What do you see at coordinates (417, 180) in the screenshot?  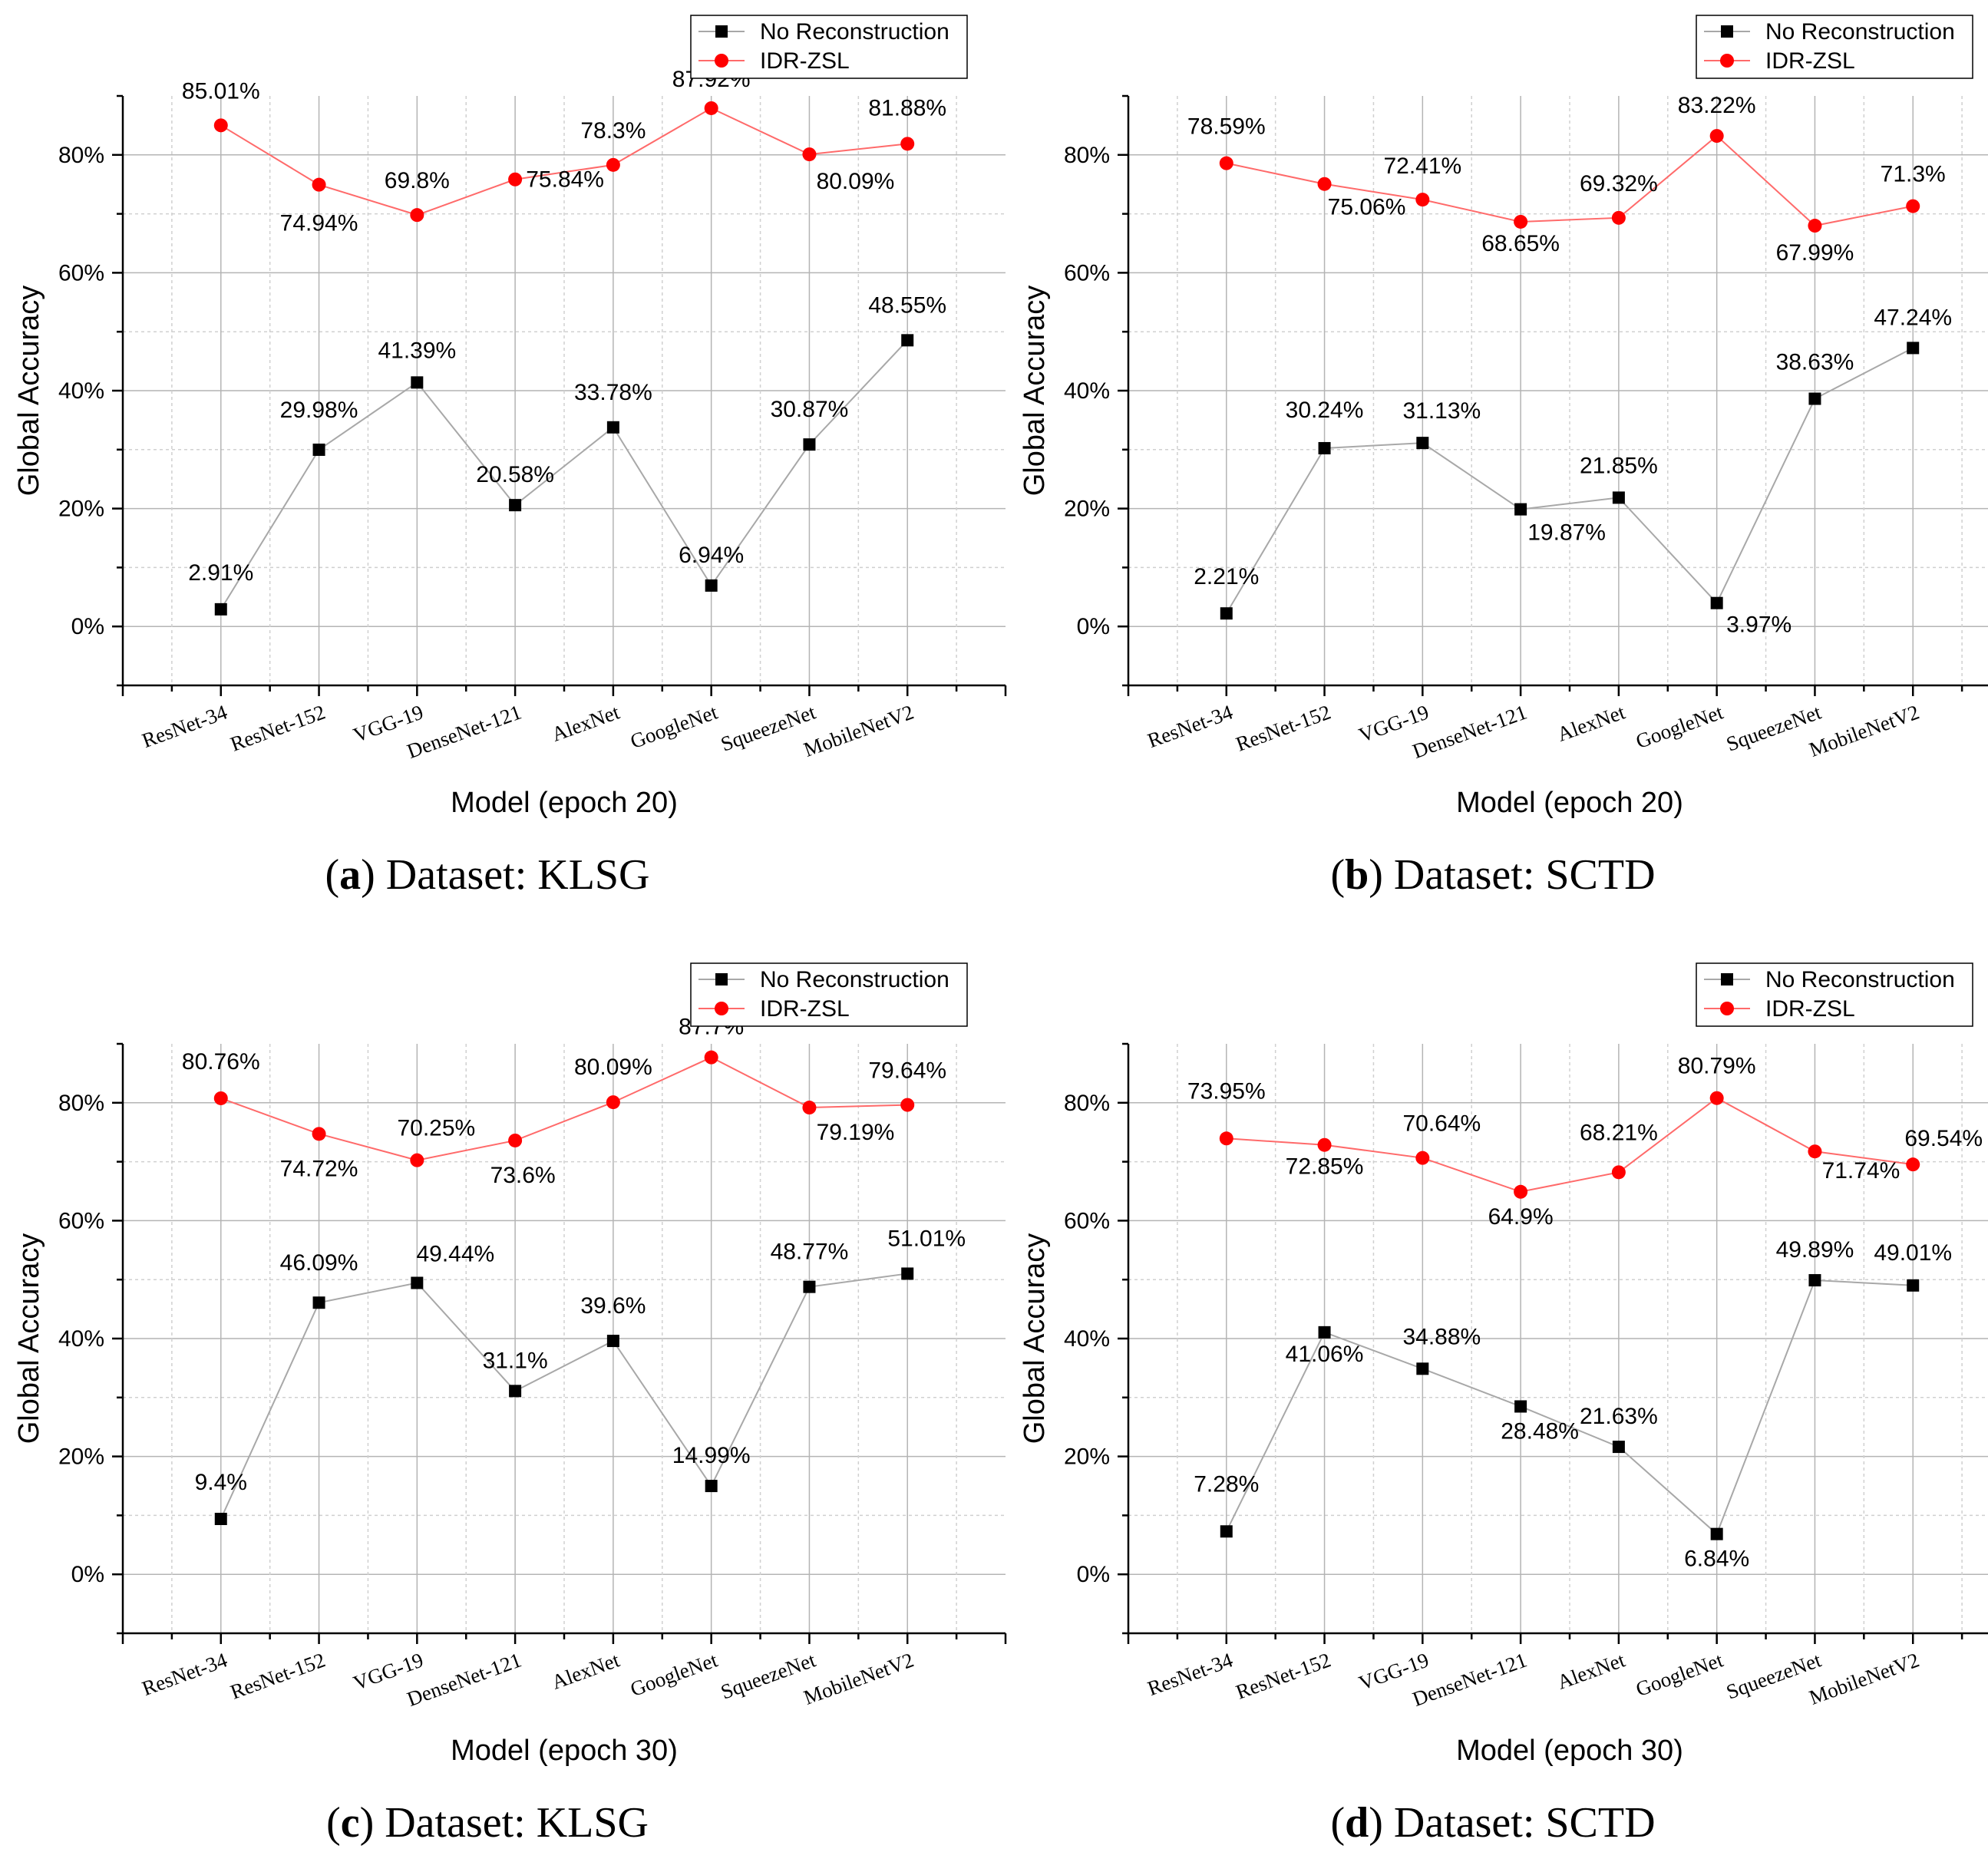 I see `data-label: 69.8%` at bounding box center [417, 180].